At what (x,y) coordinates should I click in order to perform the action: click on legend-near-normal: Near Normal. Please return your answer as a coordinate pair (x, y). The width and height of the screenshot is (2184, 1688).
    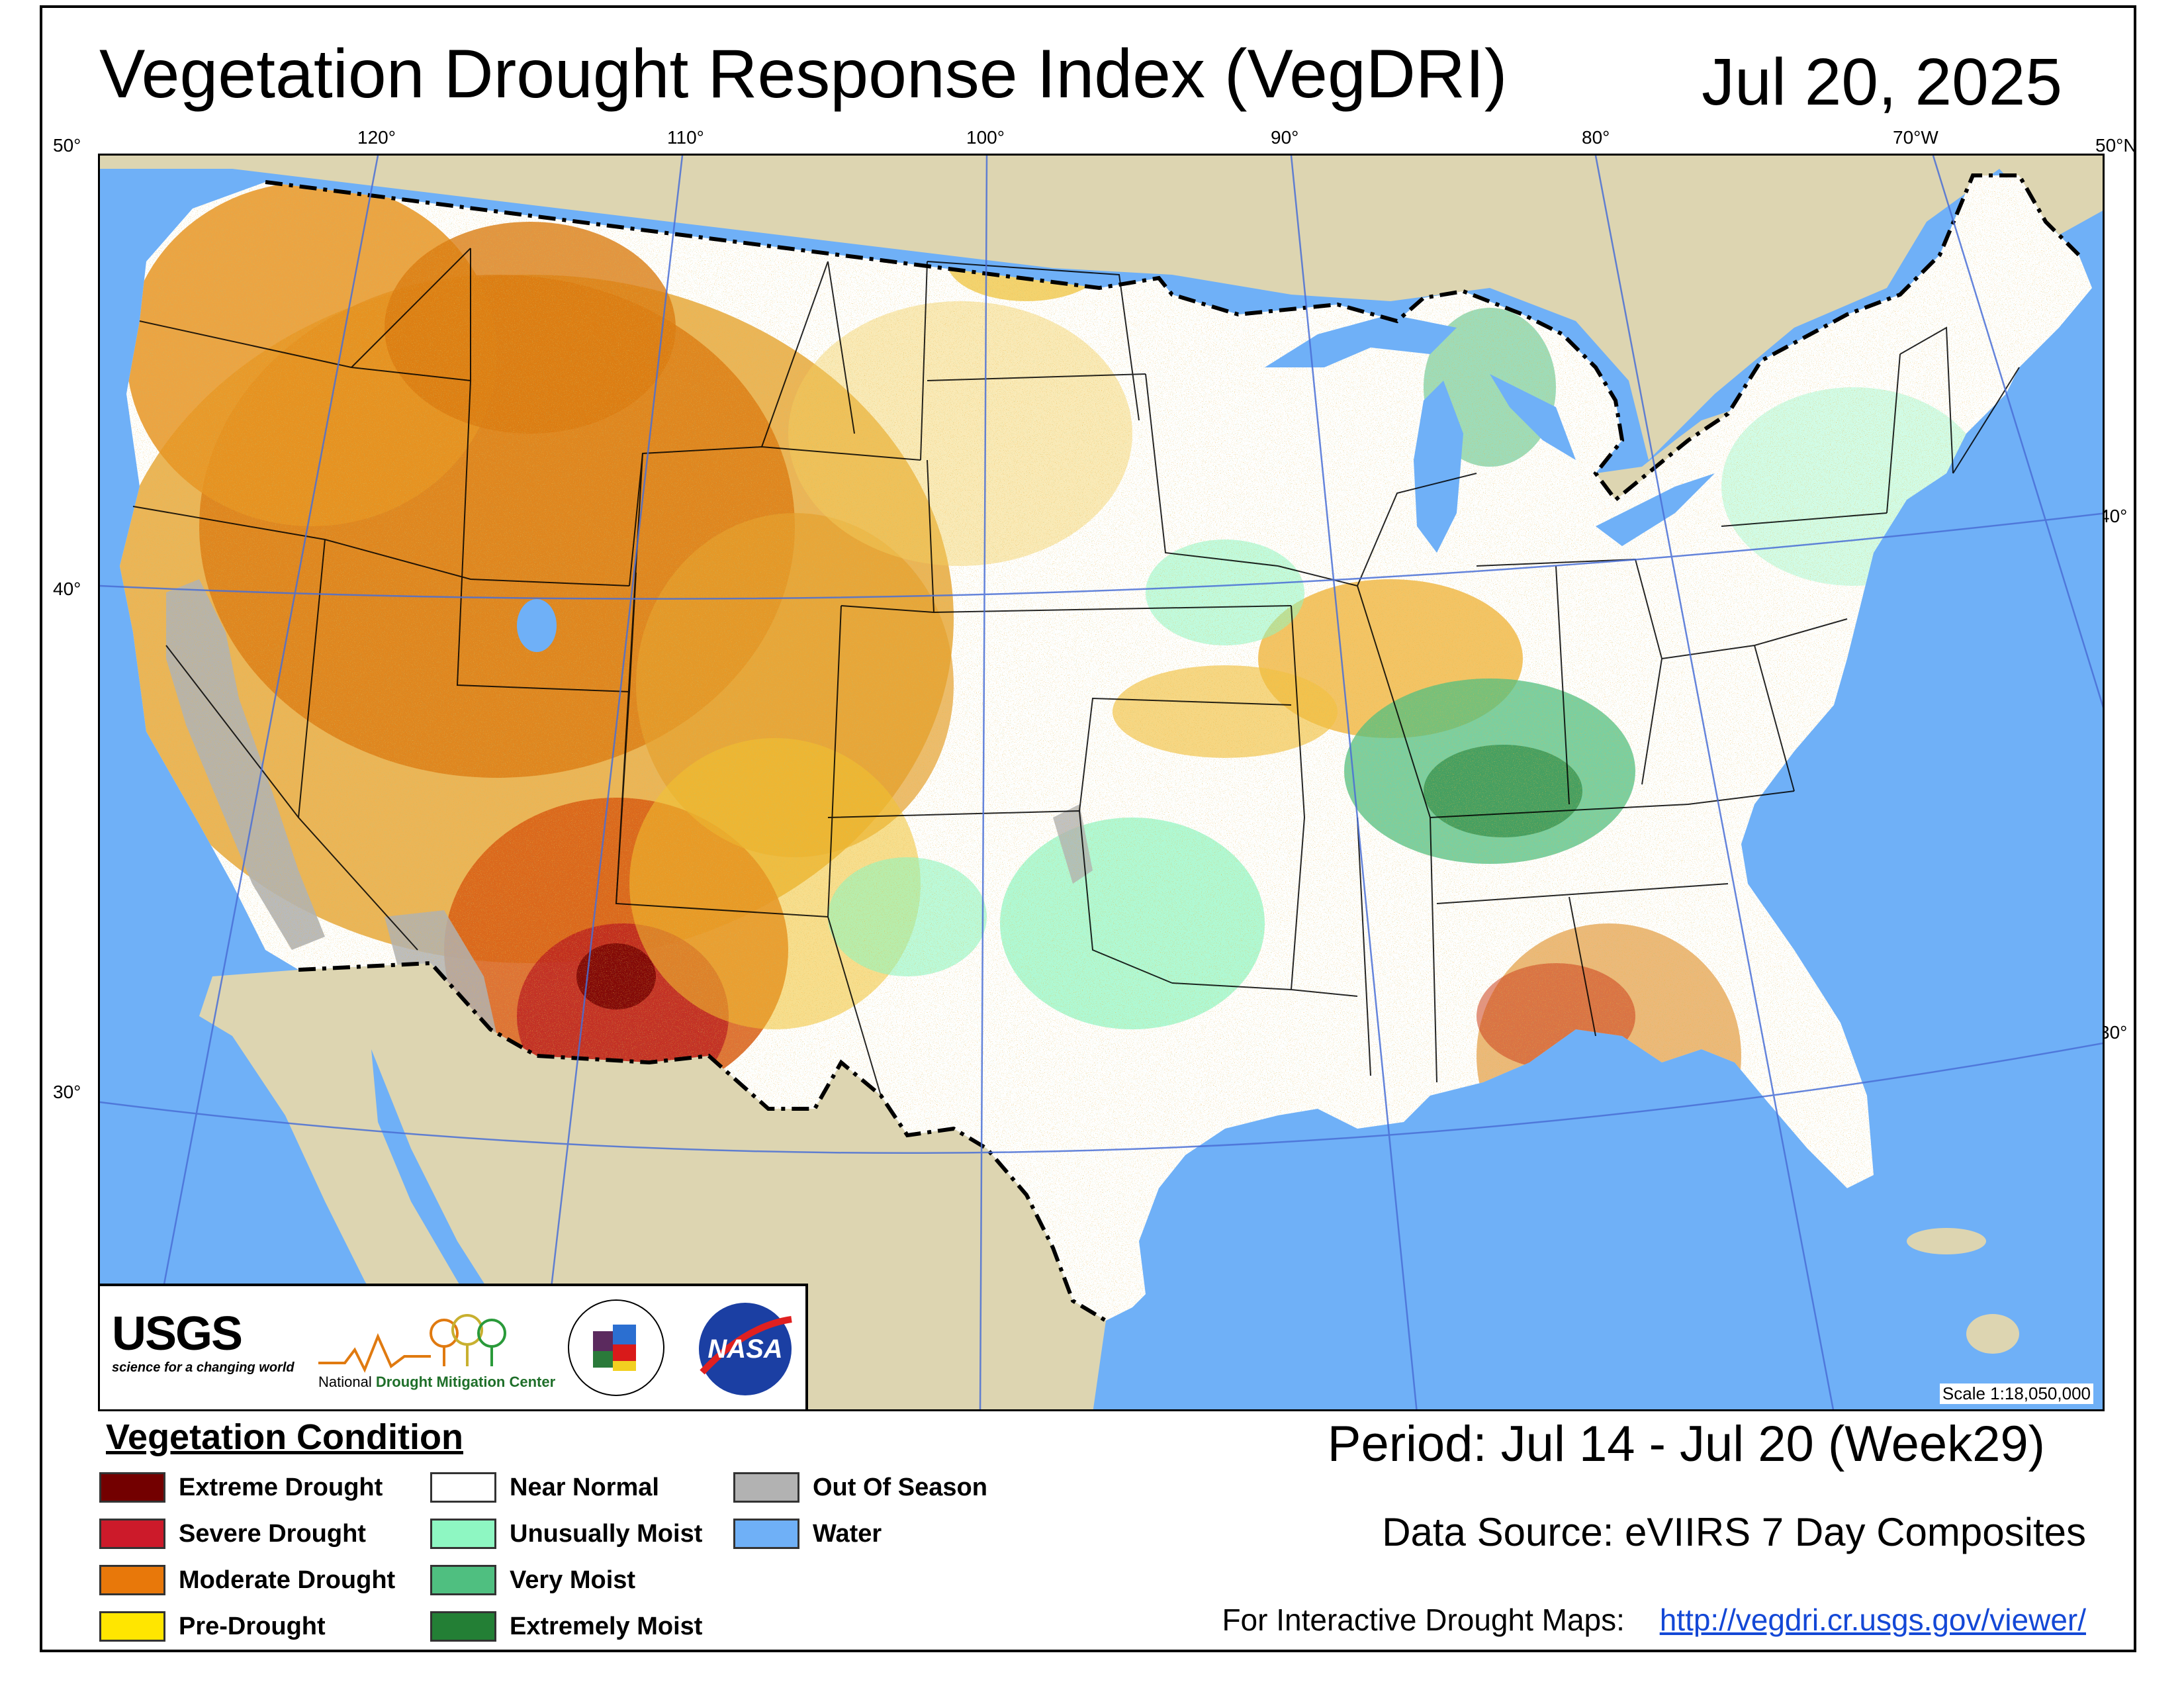
    Looking at the image, I should click on (544, 1487).